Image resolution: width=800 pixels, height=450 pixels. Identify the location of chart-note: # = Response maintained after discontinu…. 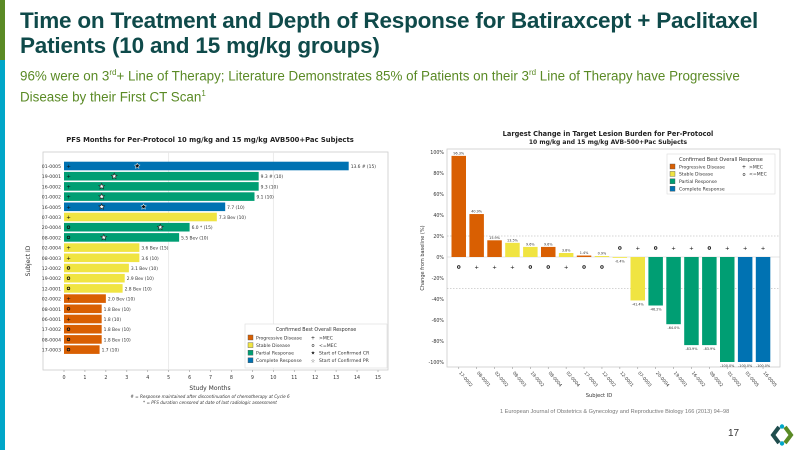
(210, 396).